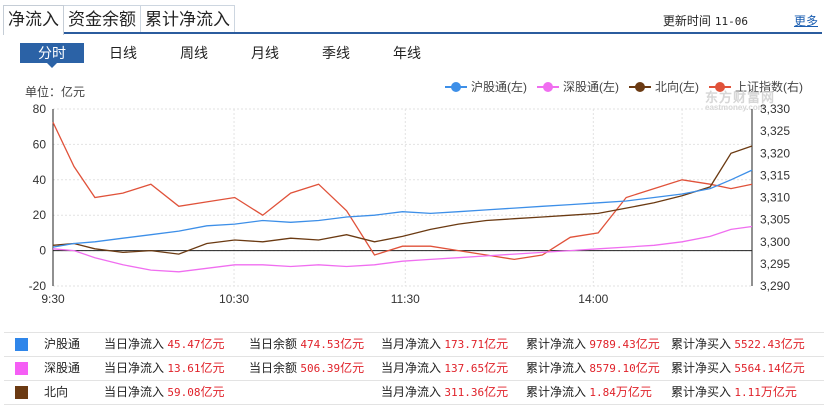  I want to click on watermark-sub: eastmoney.com, so click(735, 107).